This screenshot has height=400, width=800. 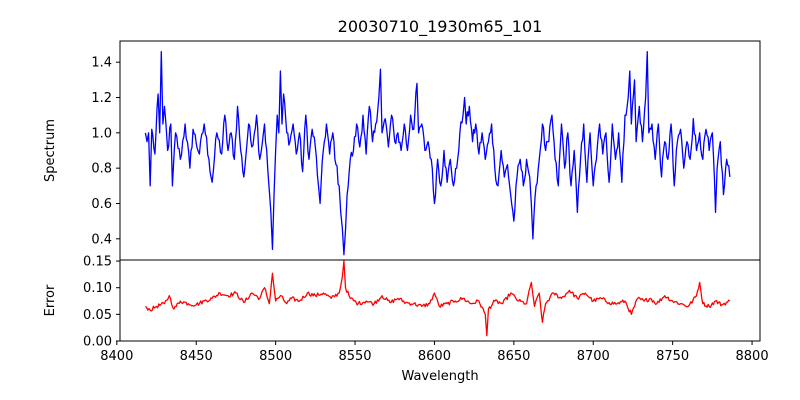 What do you see at coordinates (101, 98) in the screenshot?
I see `spectrum-y-tick-label: 1.2` at bounding box center [101, 98].